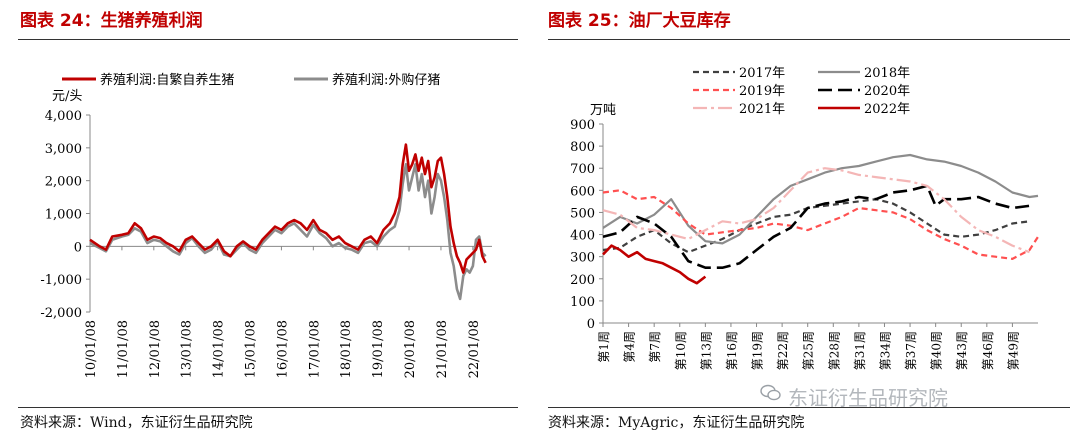 This screenshot has height=447, width=1080. What do you see at coordinates (167, 80) in the screenshot?
I see `legend-label: 养殖利润:自繁自养生猪` at bounding box center [167, 80].